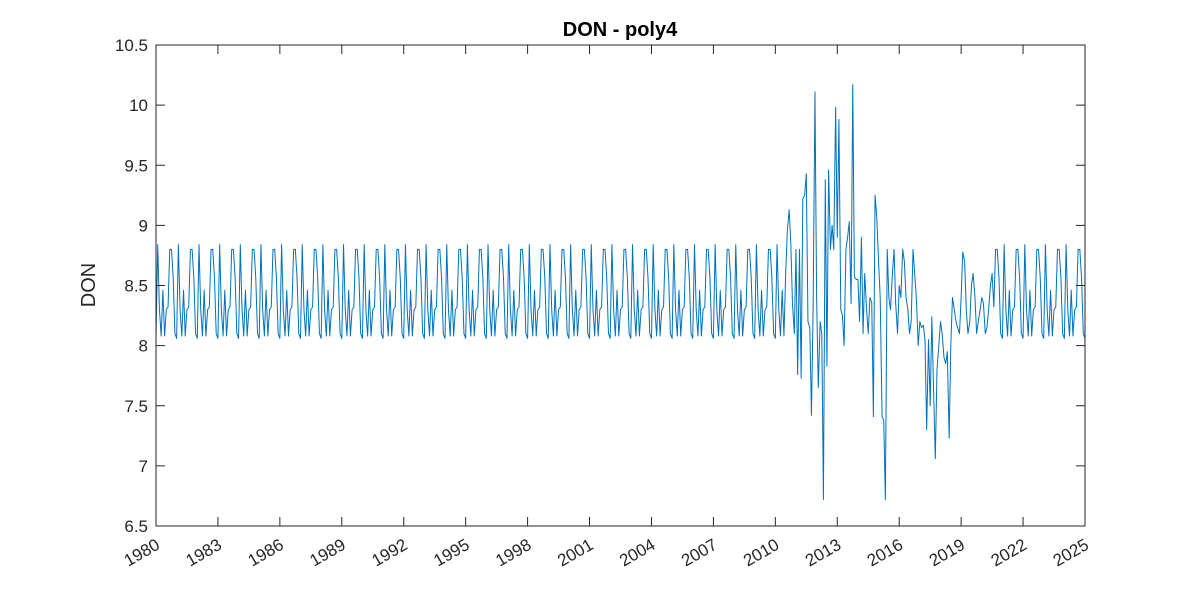  I want to click on chart-title: DON - poly4, so click(620, 30).